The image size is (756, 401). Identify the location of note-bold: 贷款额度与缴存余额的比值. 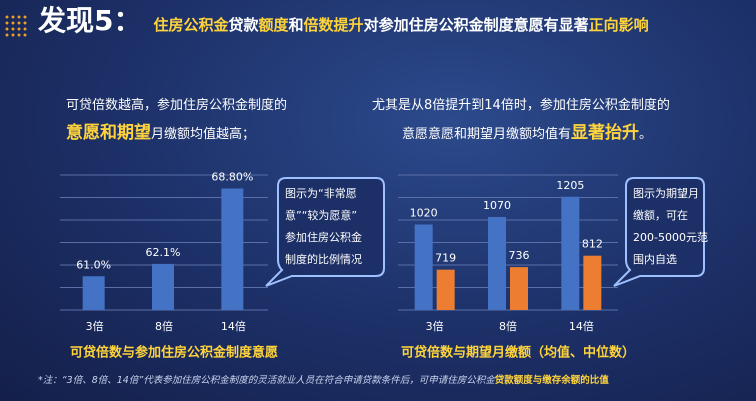
(551, 380).